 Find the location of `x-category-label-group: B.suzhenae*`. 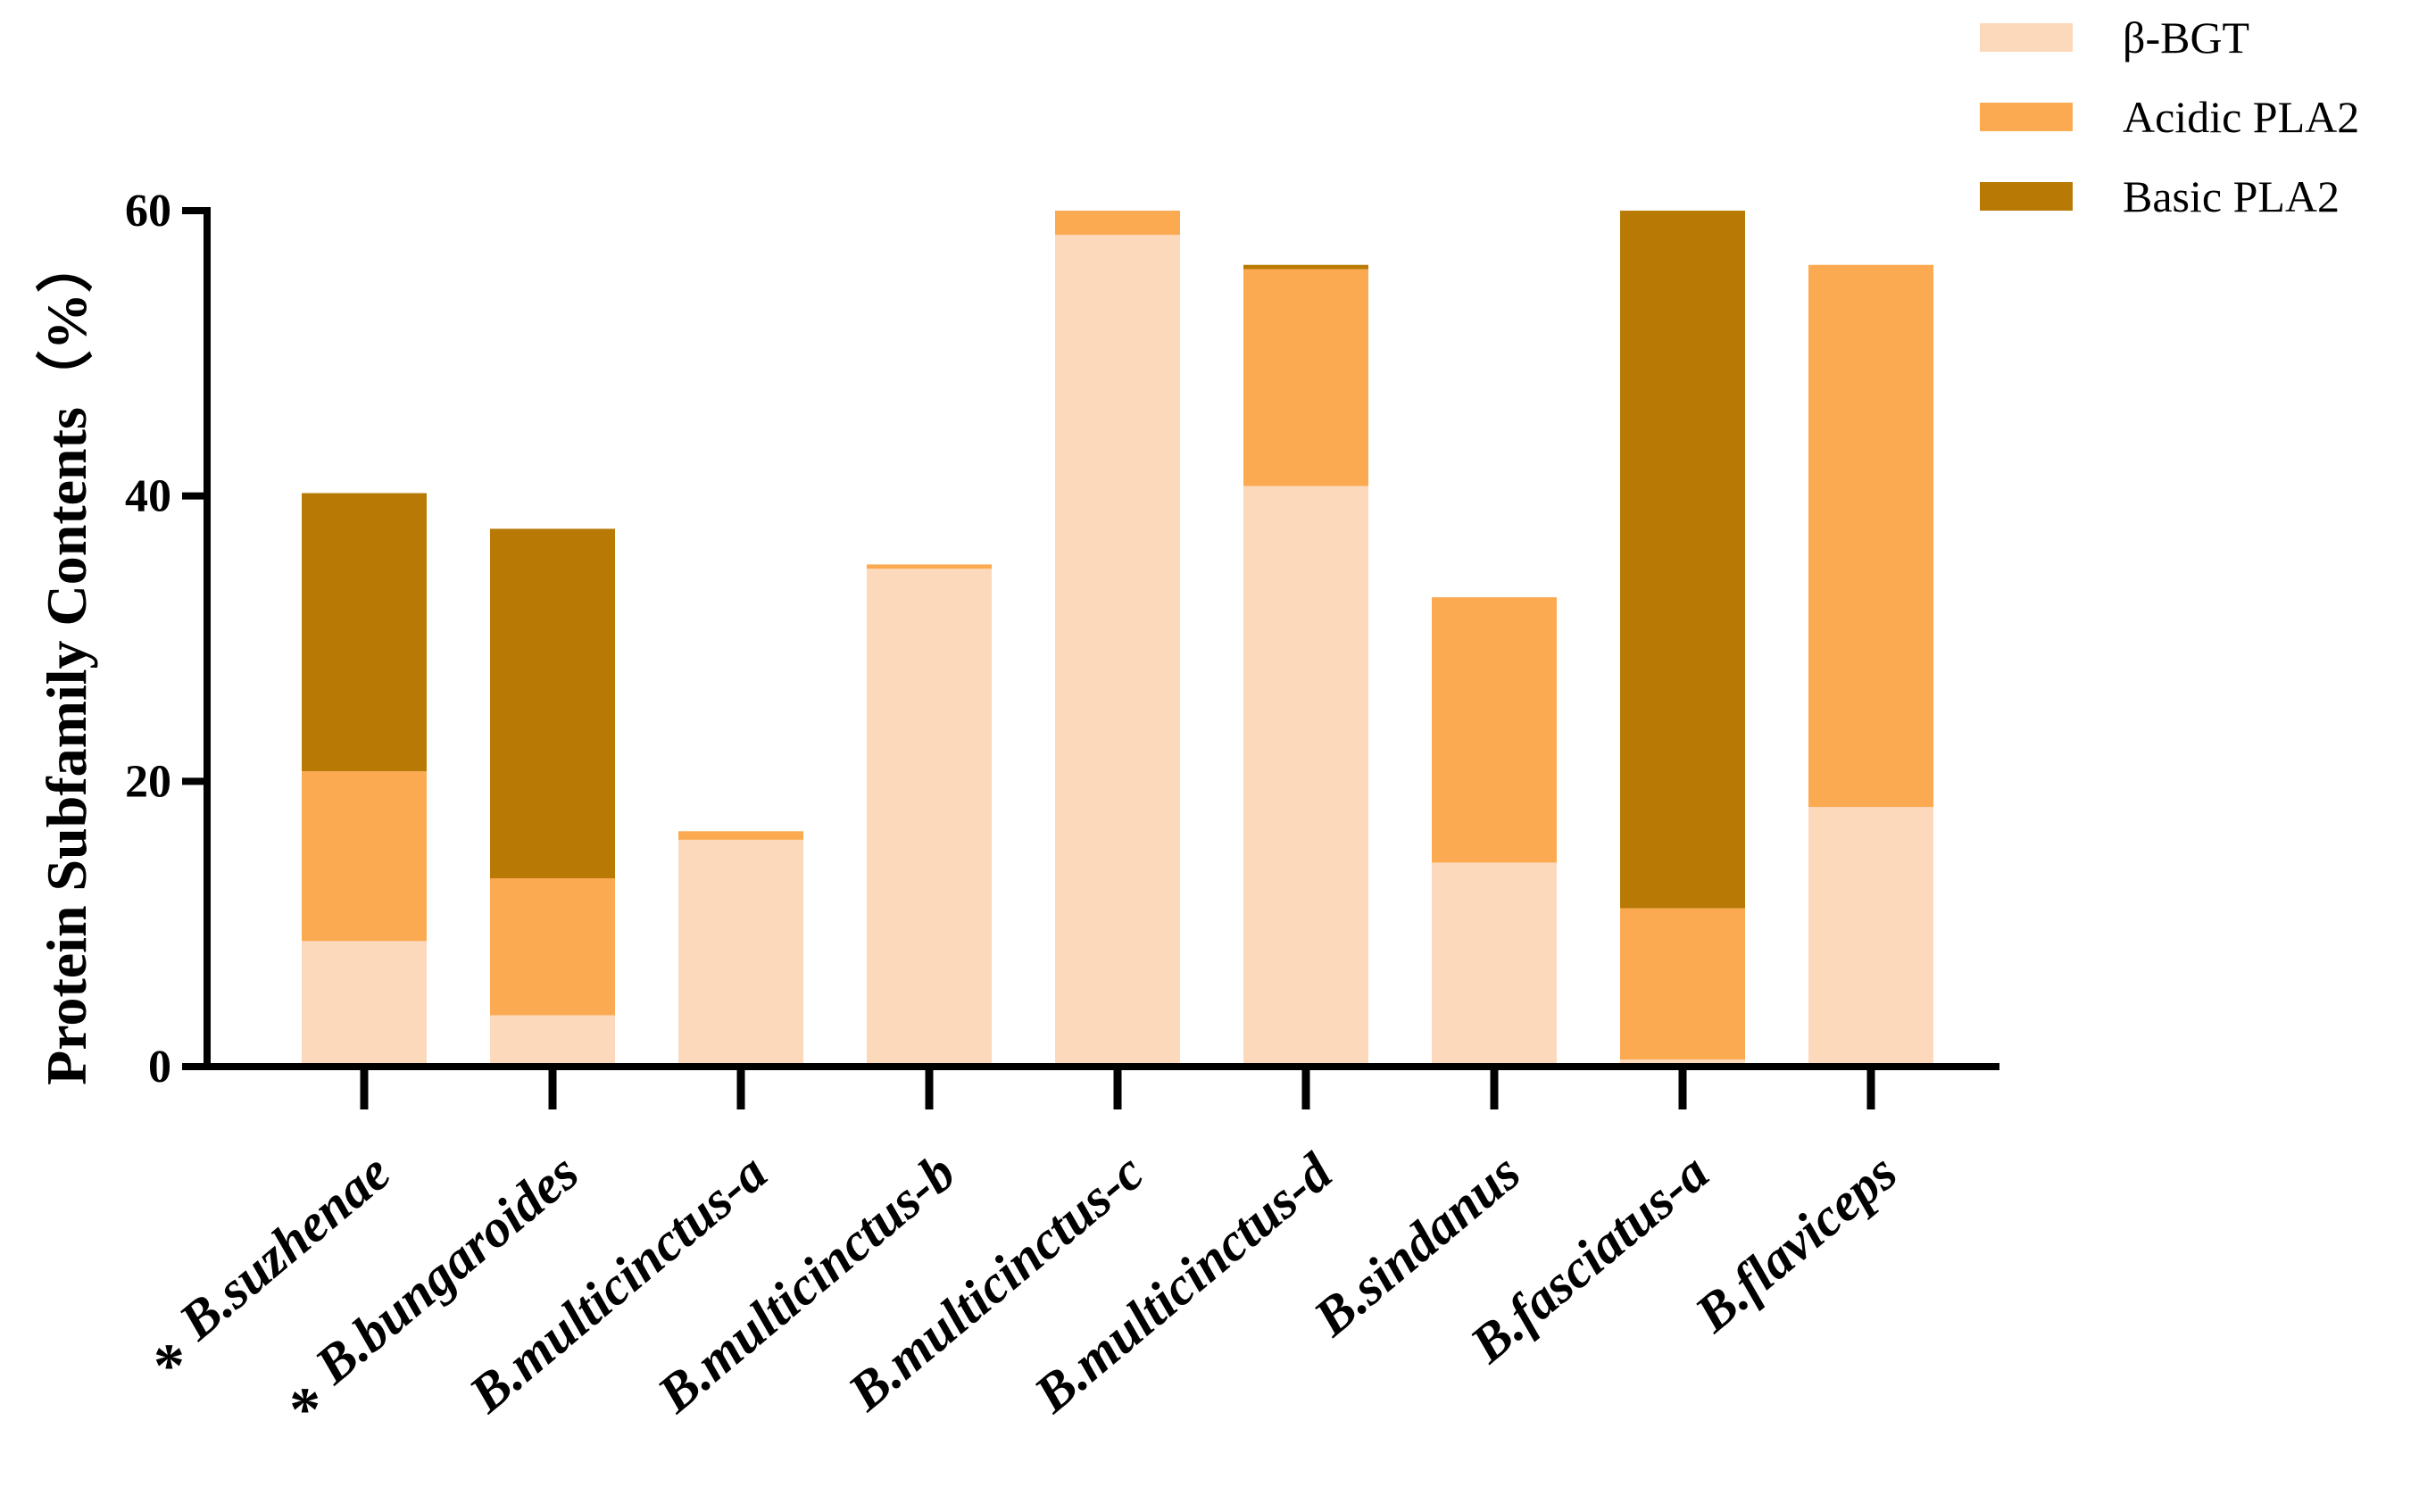

x-category-label-group: B.suzhenae* is located at coordinates (277, 1272).